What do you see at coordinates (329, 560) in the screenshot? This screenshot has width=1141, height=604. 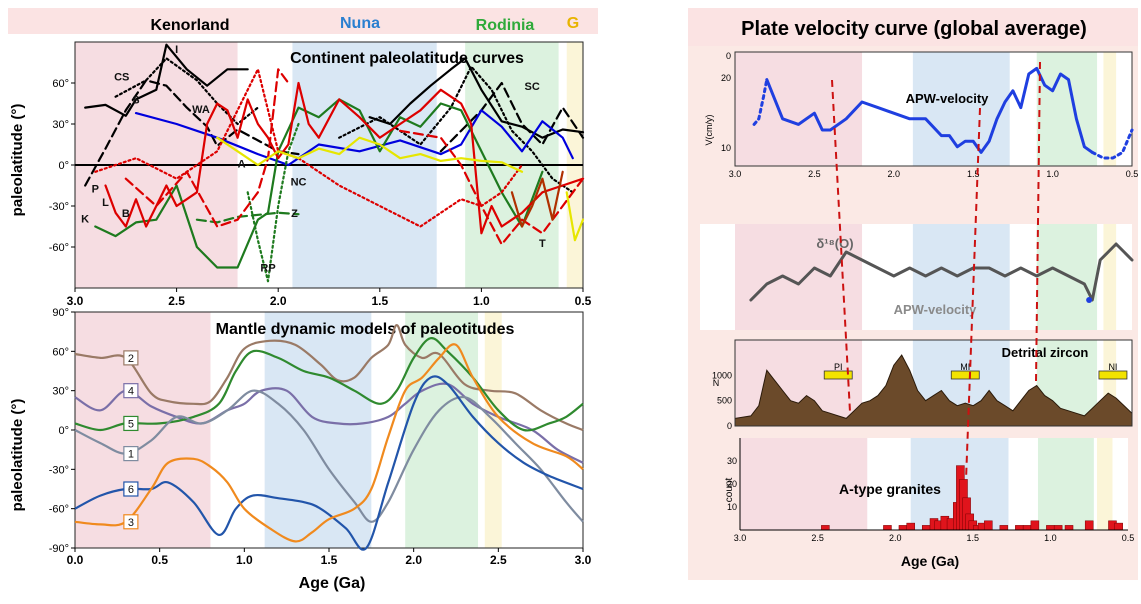 I see `panel-b-xtick-label: 1.5` at bounding box center [329, 560].